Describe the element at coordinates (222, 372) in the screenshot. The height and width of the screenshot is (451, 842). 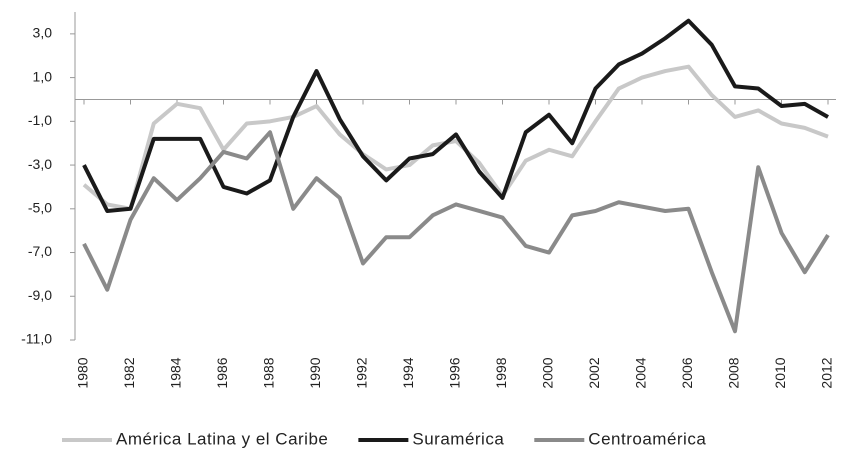
I see `x-tick-label: 1986` at that location.